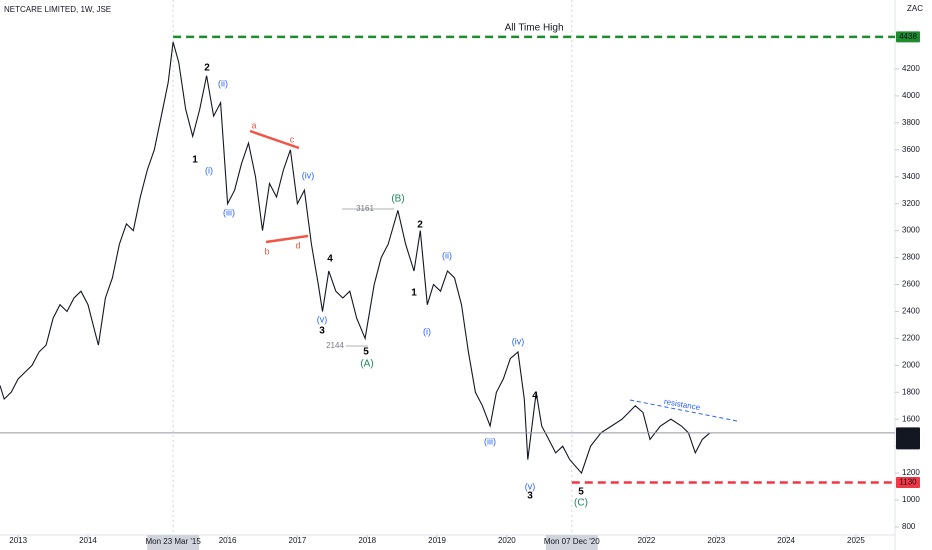  I want to click on x-tick-label: 2023, so click(716, 540).